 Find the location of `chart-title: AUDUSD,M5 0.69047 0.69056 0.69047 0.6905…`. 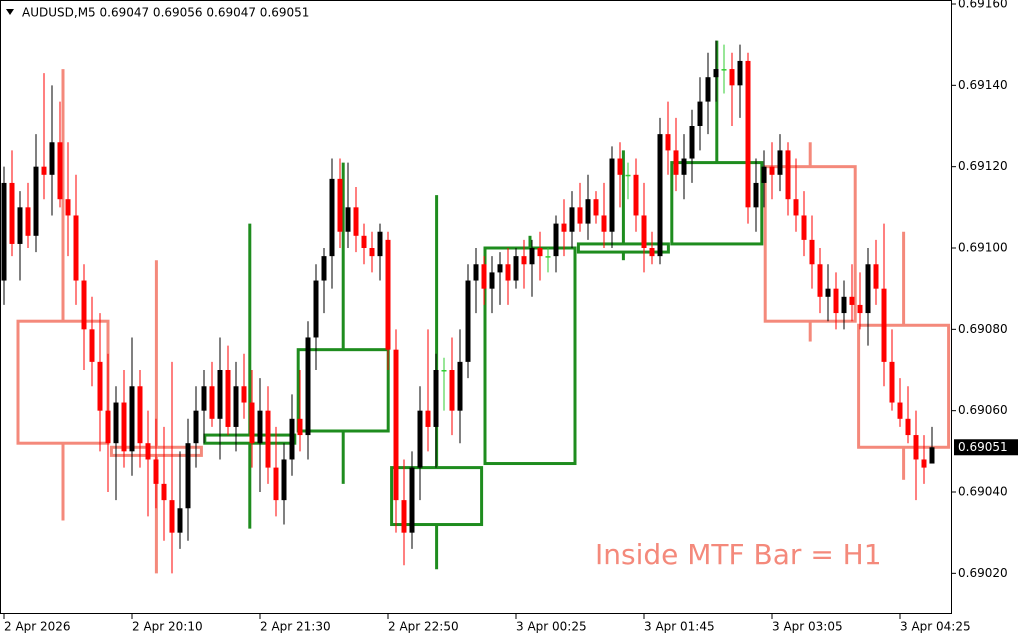

chart-title: AUDUSD,M5 0.69047 0.69056 0.69047 0.6905… is located at coordinates (165, 13).